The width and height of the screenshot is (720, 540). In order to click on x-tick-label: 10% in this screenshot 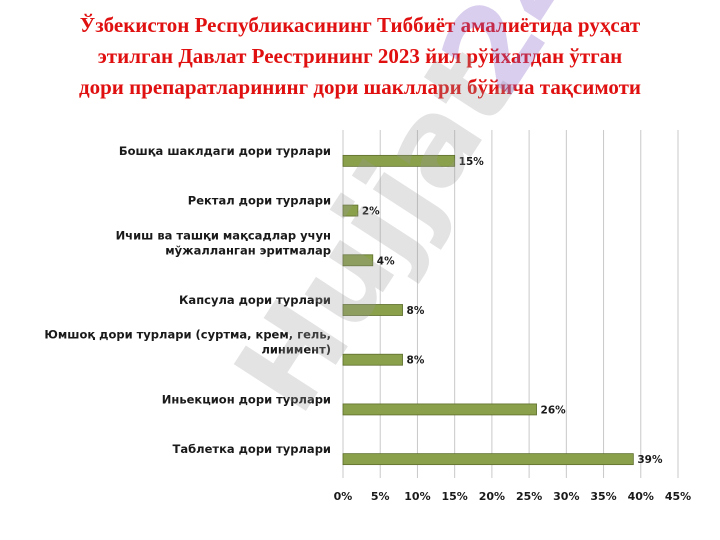, I will do `click(417, 496)`.